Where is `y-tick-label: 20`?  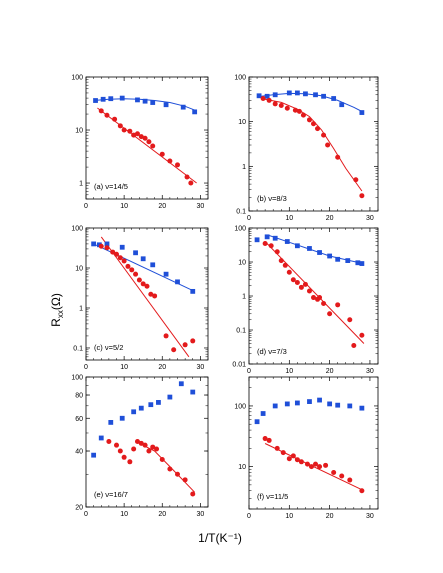
y-tick-label: 20 is located at coordinates (79, 508).